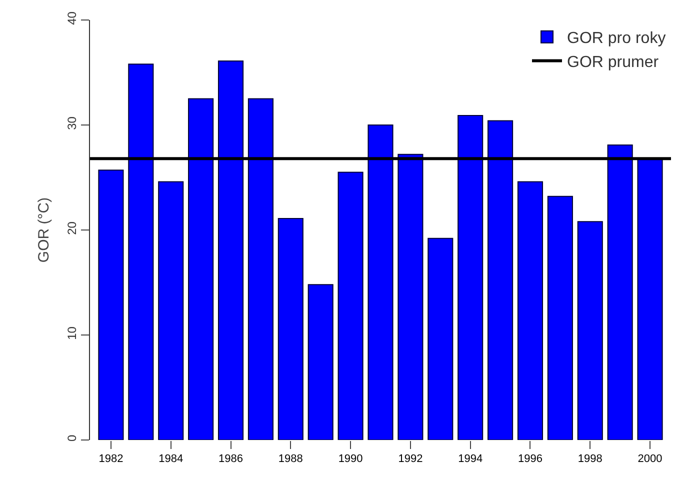  What do you see at coordinates (350, 459) in the screenshot?
I see `x-tick-label: 1990` at bounding box center [350, 459].